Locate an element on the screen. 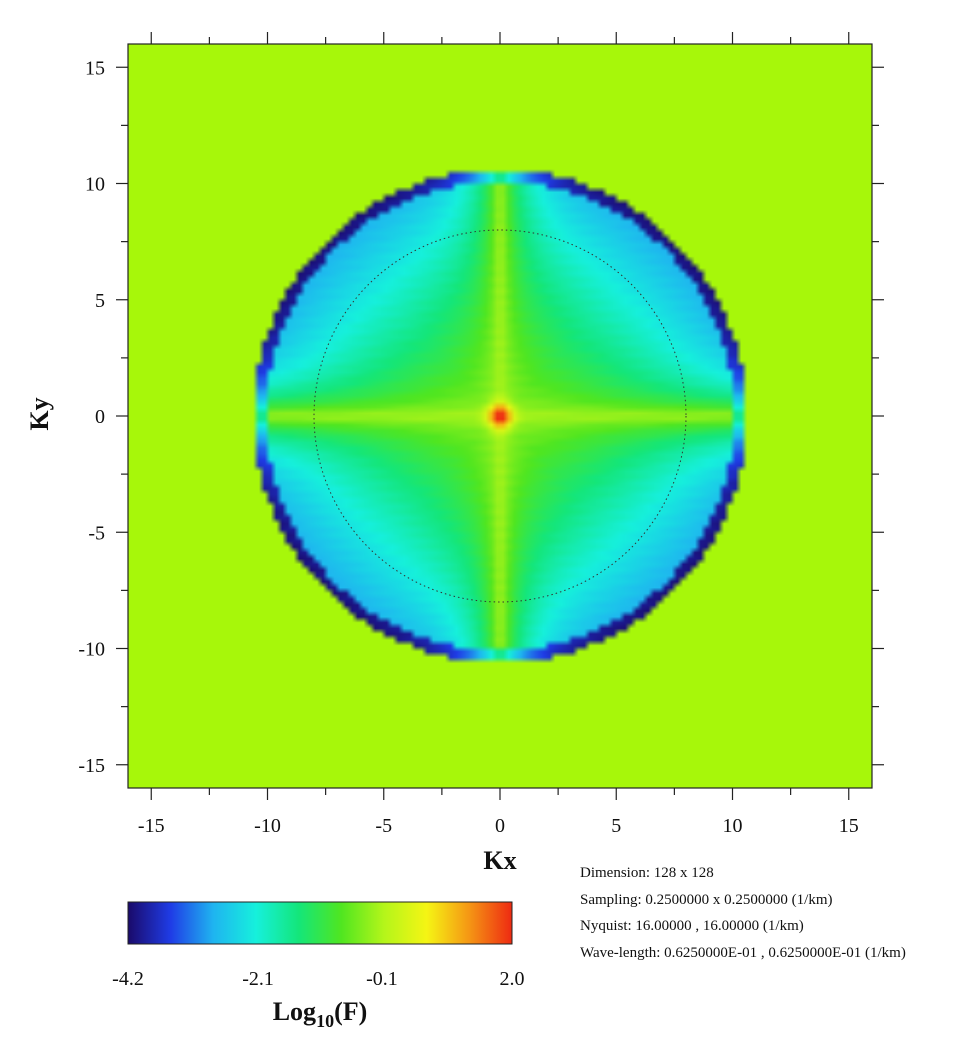  colorbar-title: Log10(F) is located at coordinates (320, 1014).